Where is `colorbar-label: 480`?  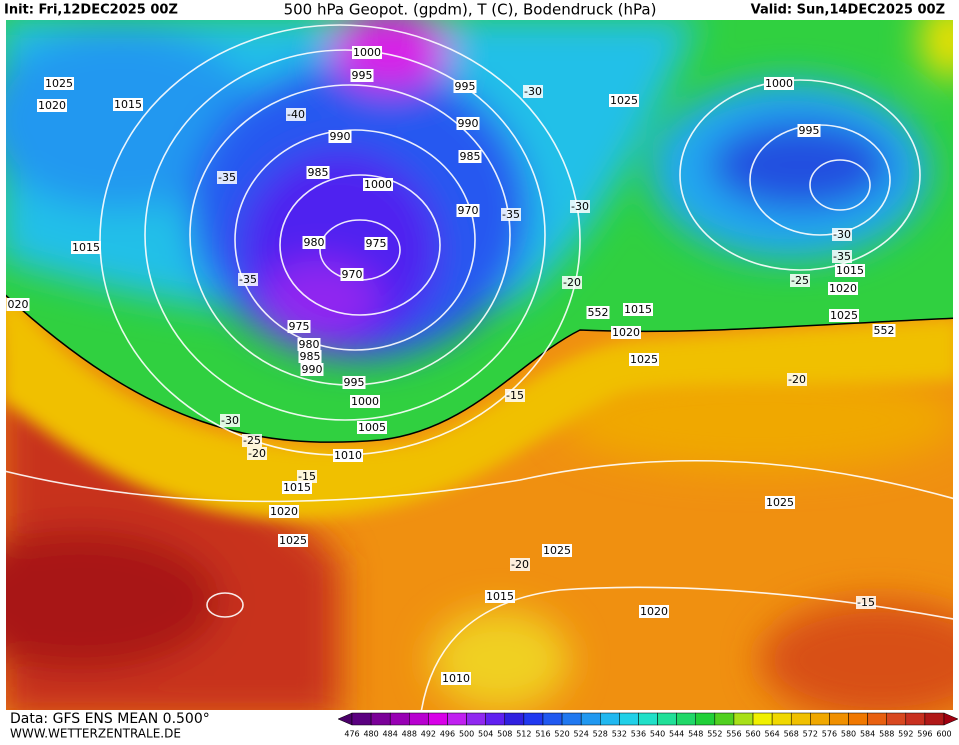
colorbar-label: 480 is located at coordinates (370, 734).